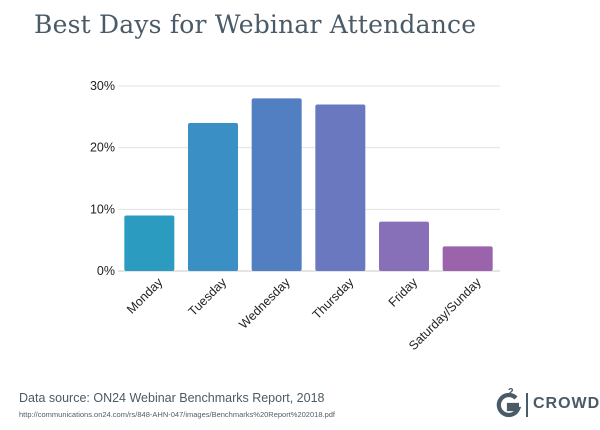  Describe the element at coordinates (213, 197) in the screenshot. I see `bar-tuesday` at that location.